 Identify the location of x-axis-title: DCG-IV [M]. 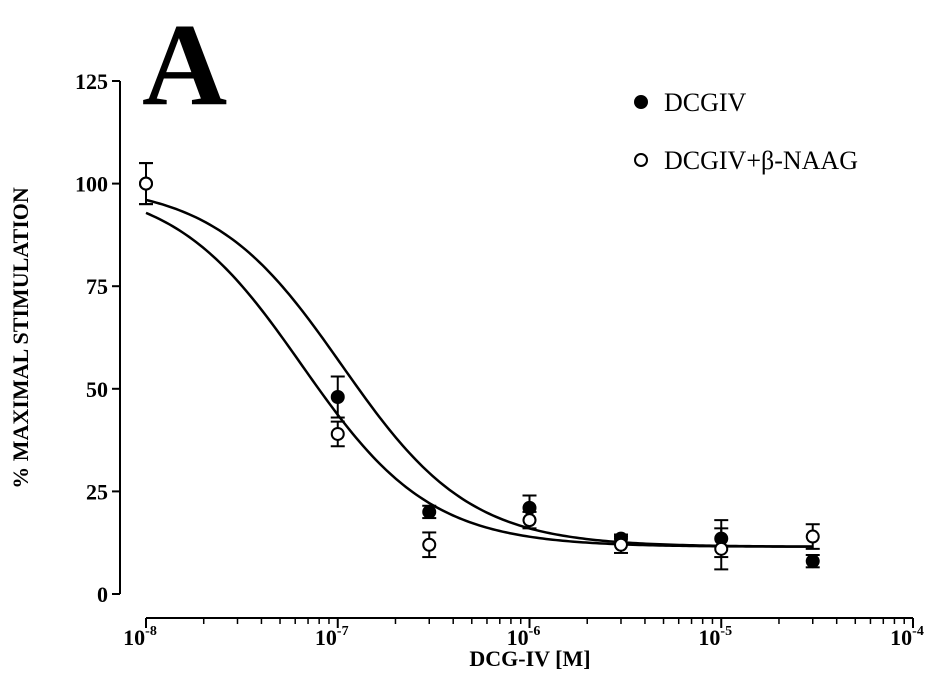
(529, 658).